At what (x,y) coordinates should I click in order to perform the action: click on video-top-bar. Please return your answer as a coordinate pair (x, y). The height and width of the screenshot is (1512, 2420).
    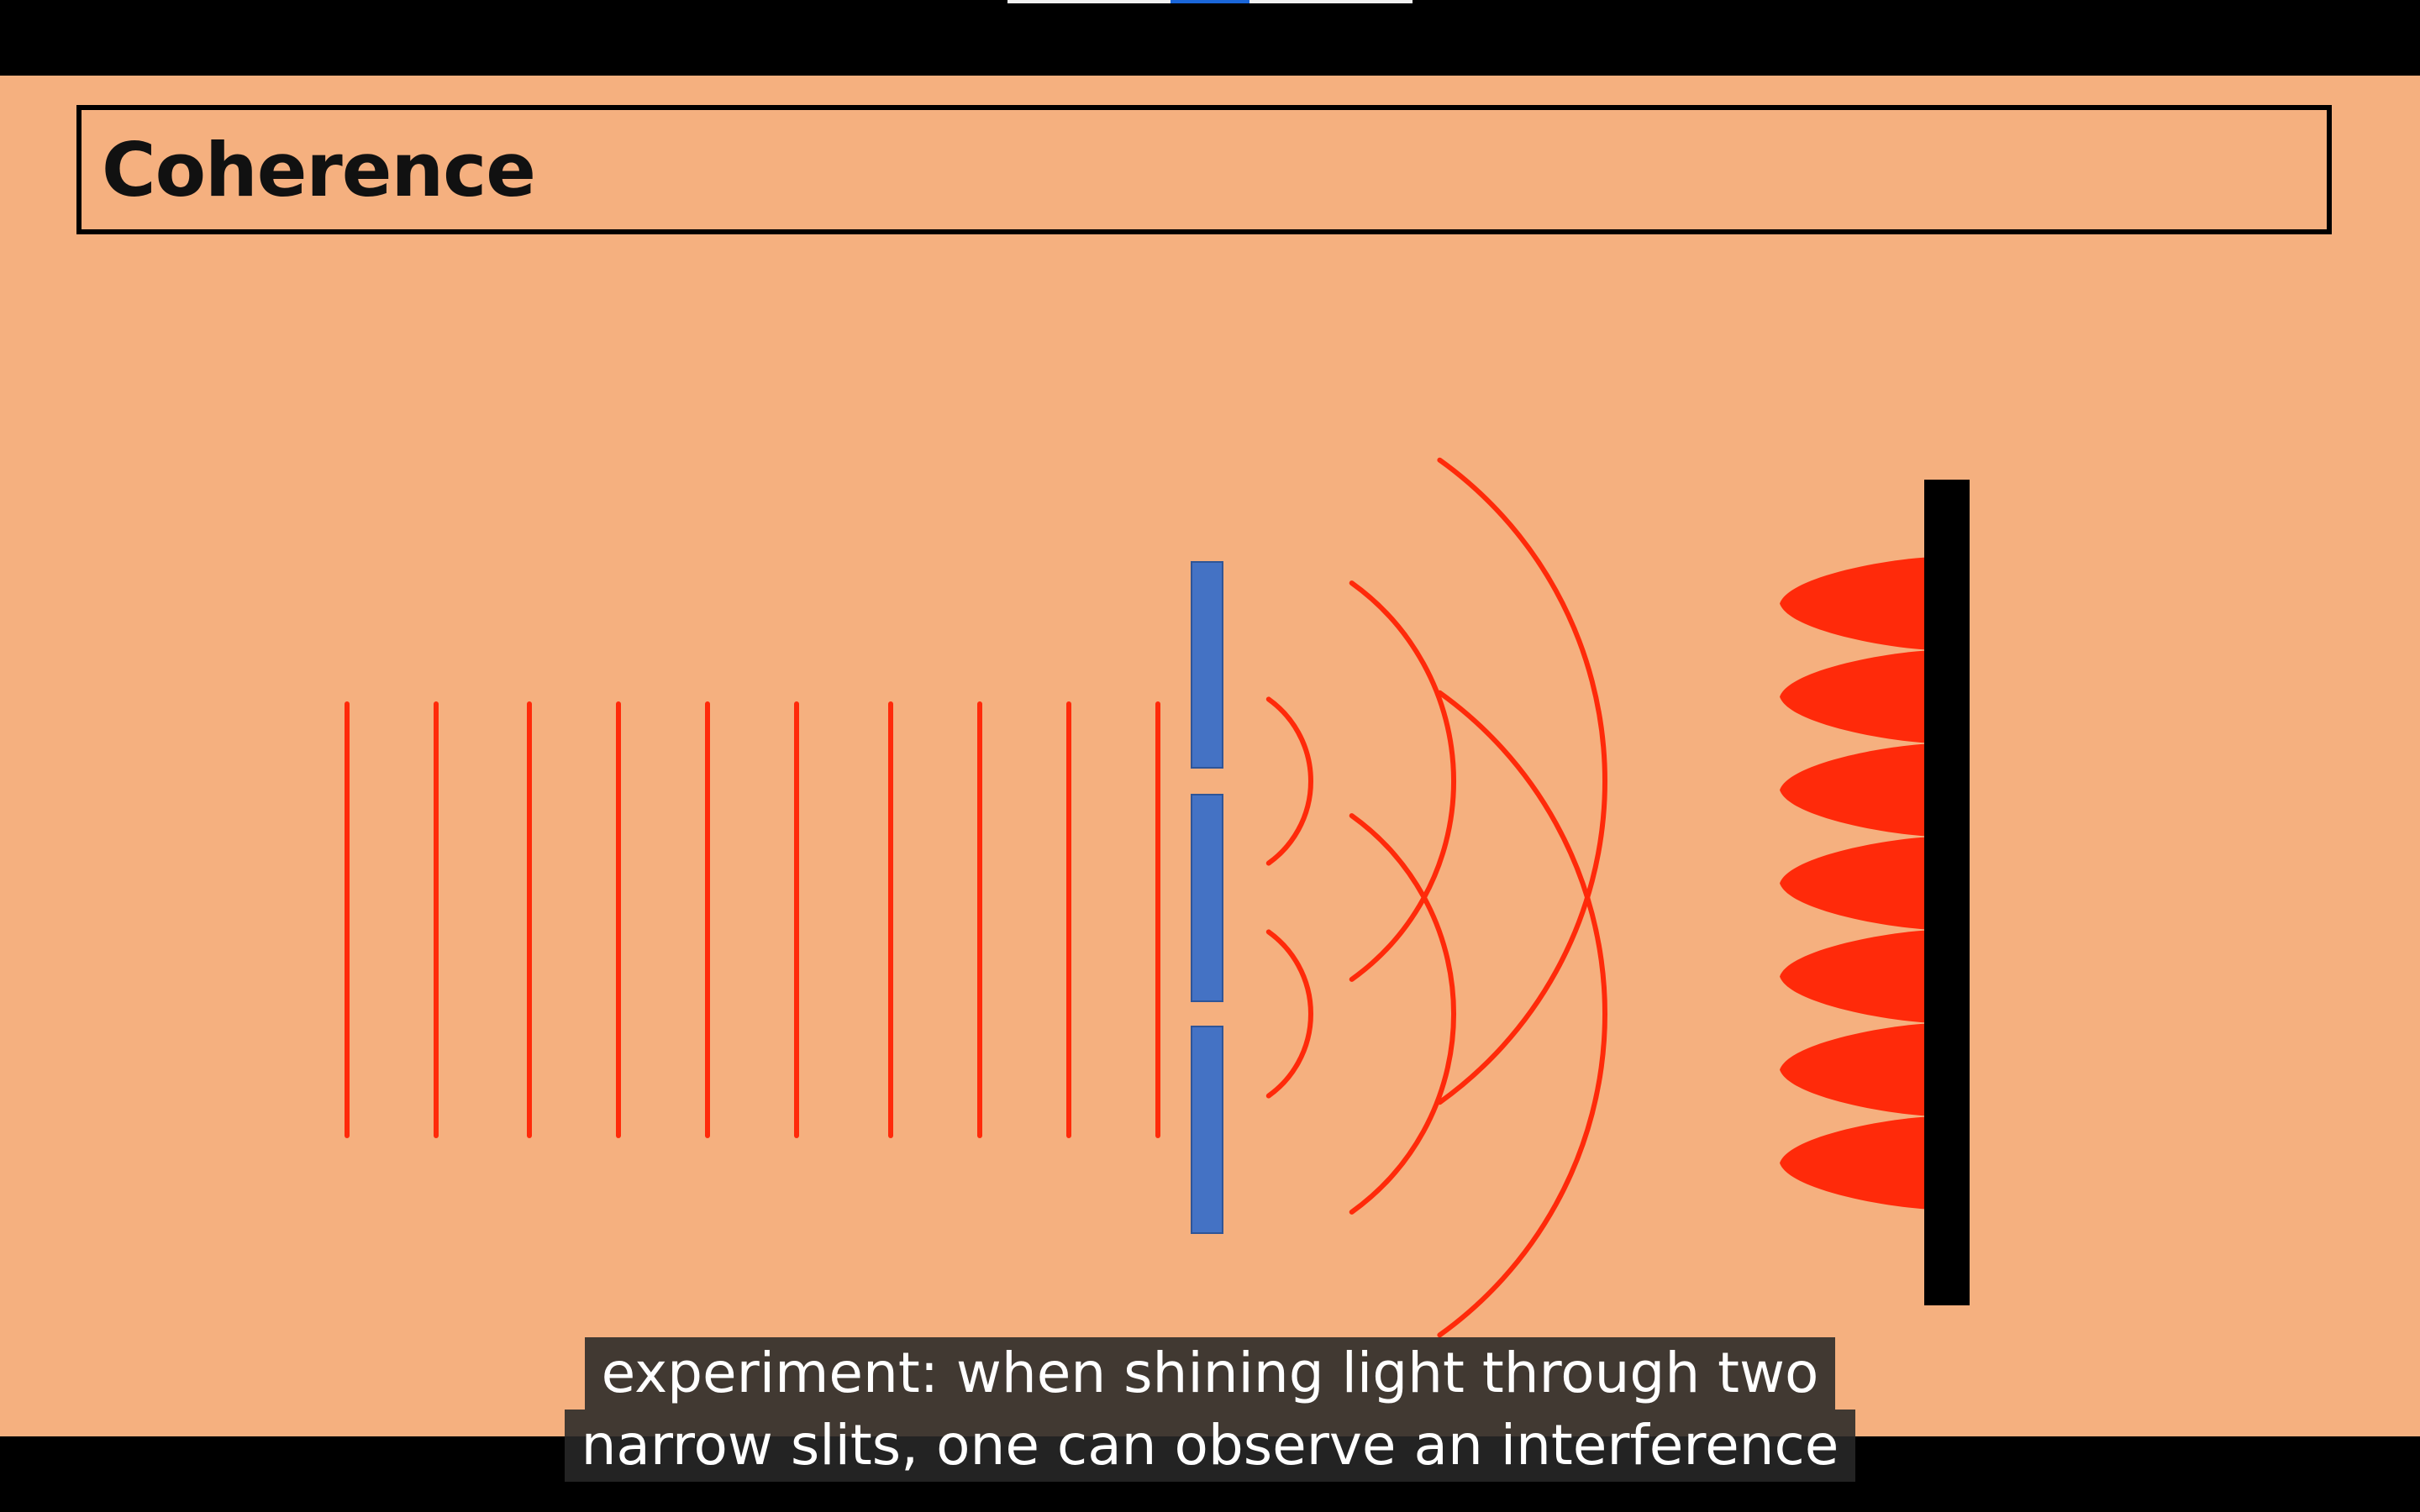
    Looking at the image, I should click on (1210, 38).